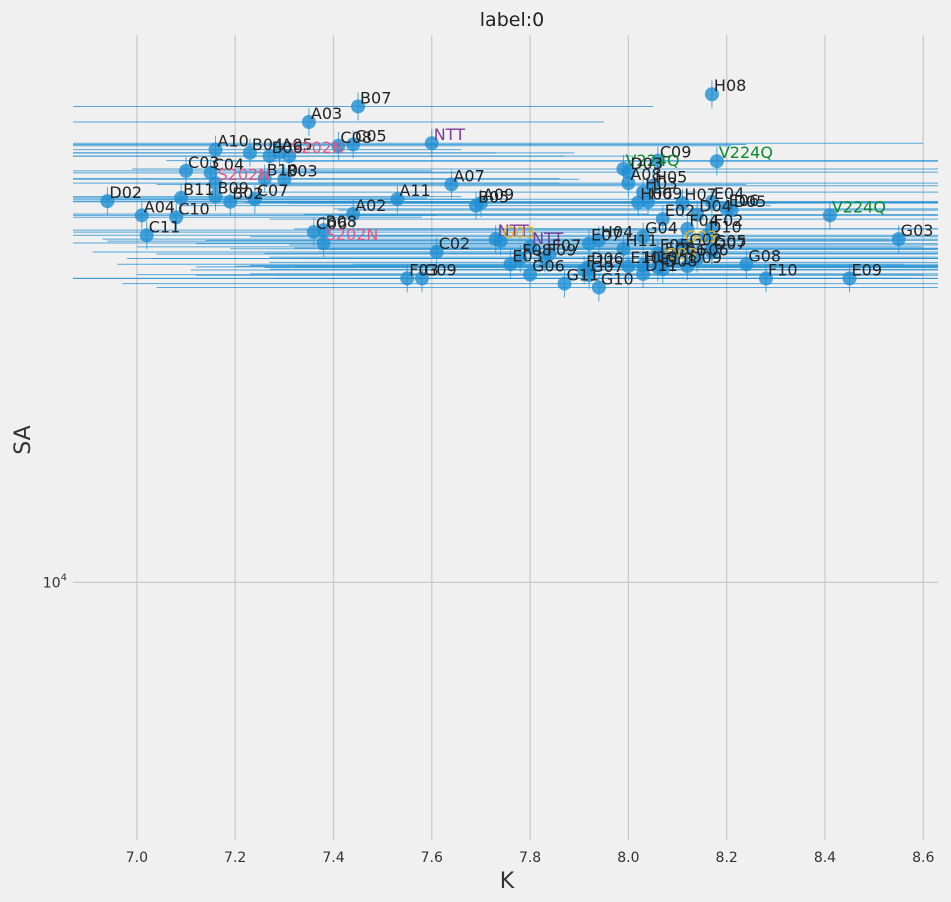 The width and height of the screenshot is (951, 902). What do you see at coordinates (675, 244) in the screenshot?
I see `point-label: F05` at bounding box center [675, 244].